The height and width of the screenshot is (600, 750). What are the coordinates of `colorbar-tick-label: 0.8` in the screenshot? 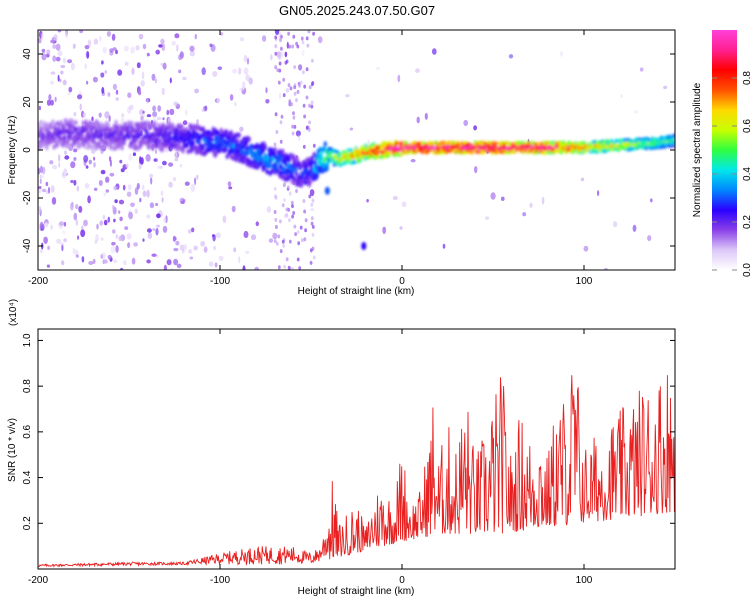 It's located at (746, 78).